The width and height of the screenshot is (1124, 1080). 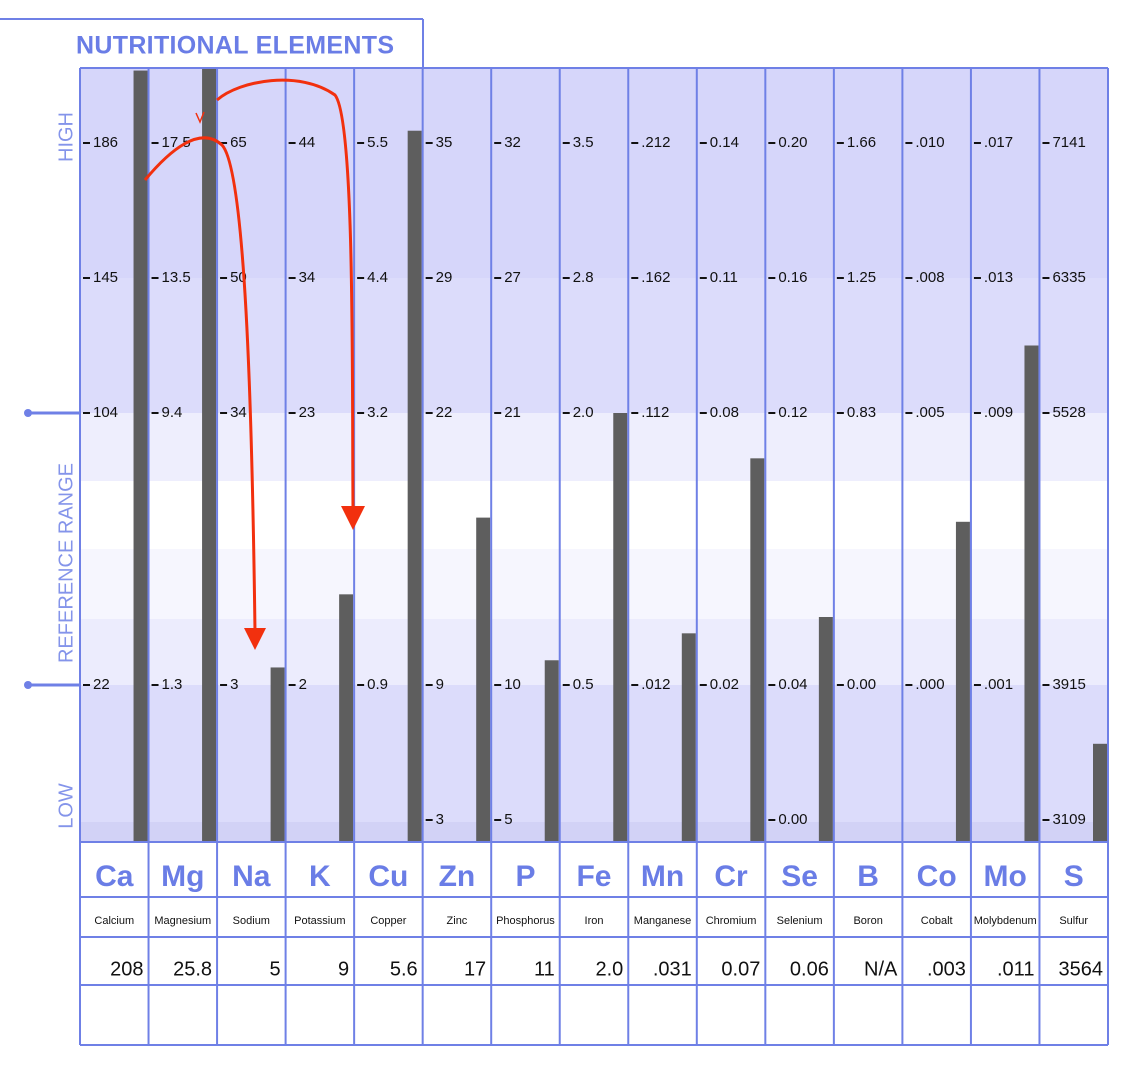 I want to click on tick-label: .010, so click(x=929, y=142).